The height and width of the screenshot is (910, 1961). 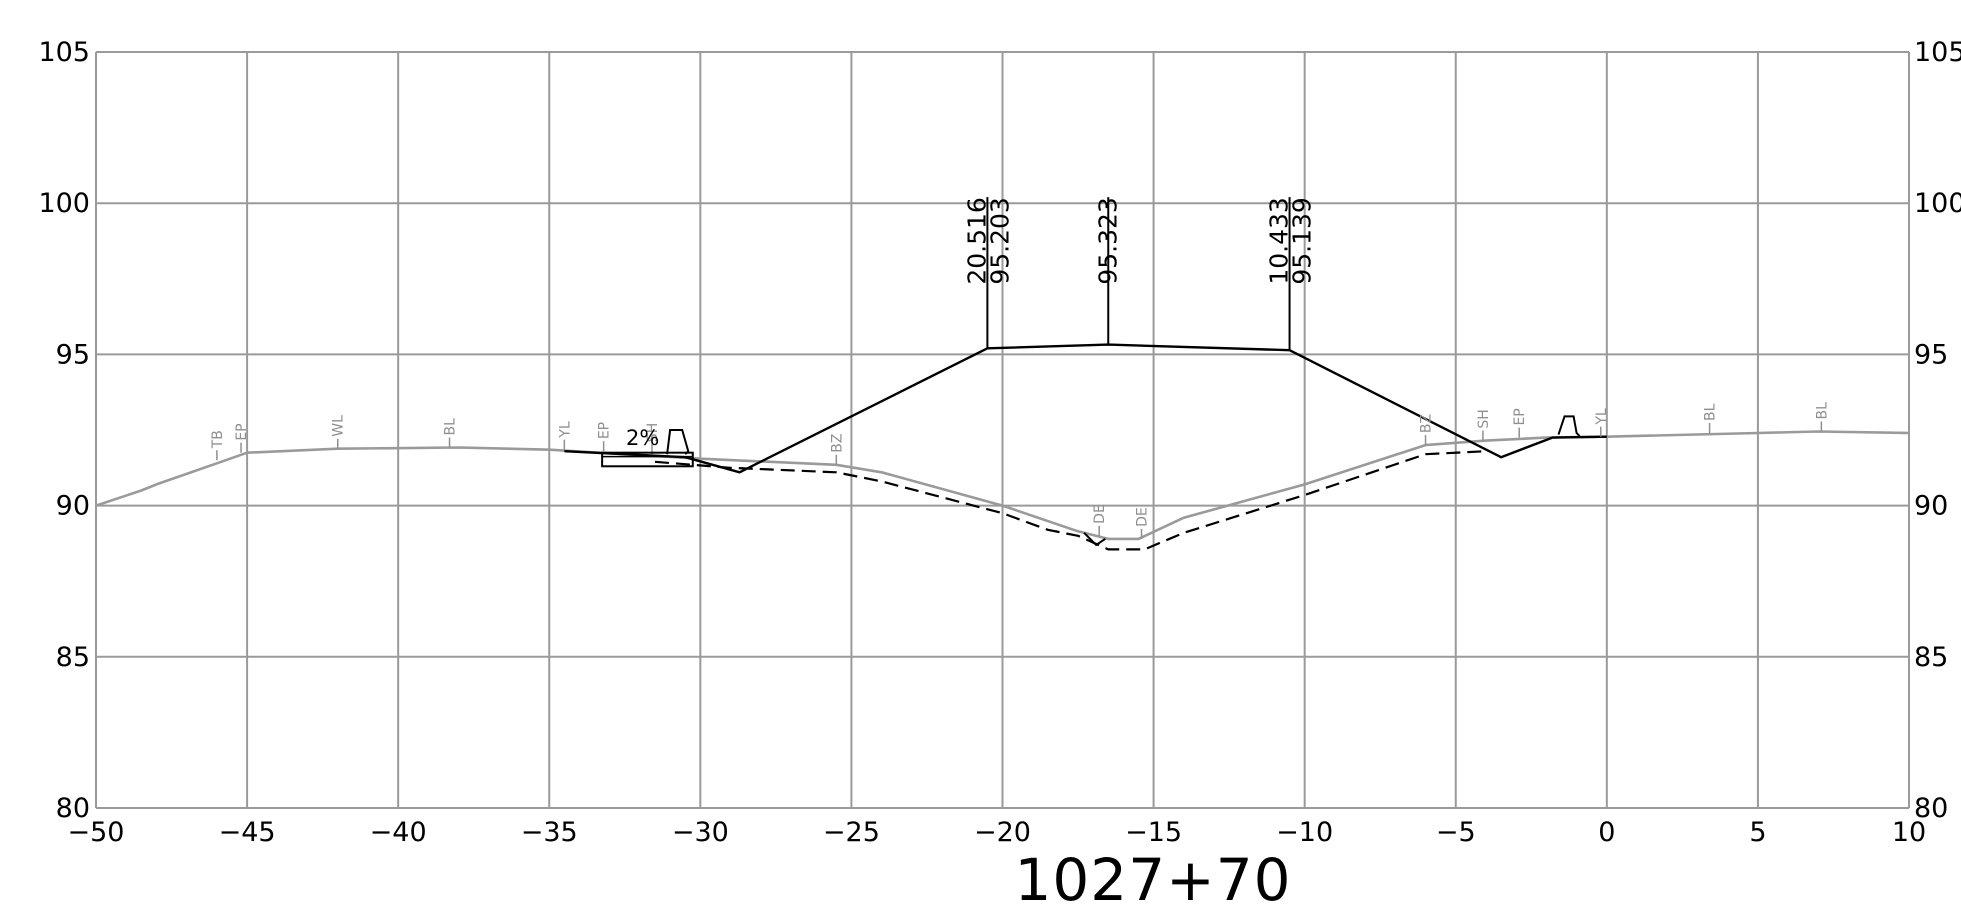 What do you see at coordinates (1909, 832) in the screenshot?
I see `x-tick-label: 10` at bounding box center [1909, 832].